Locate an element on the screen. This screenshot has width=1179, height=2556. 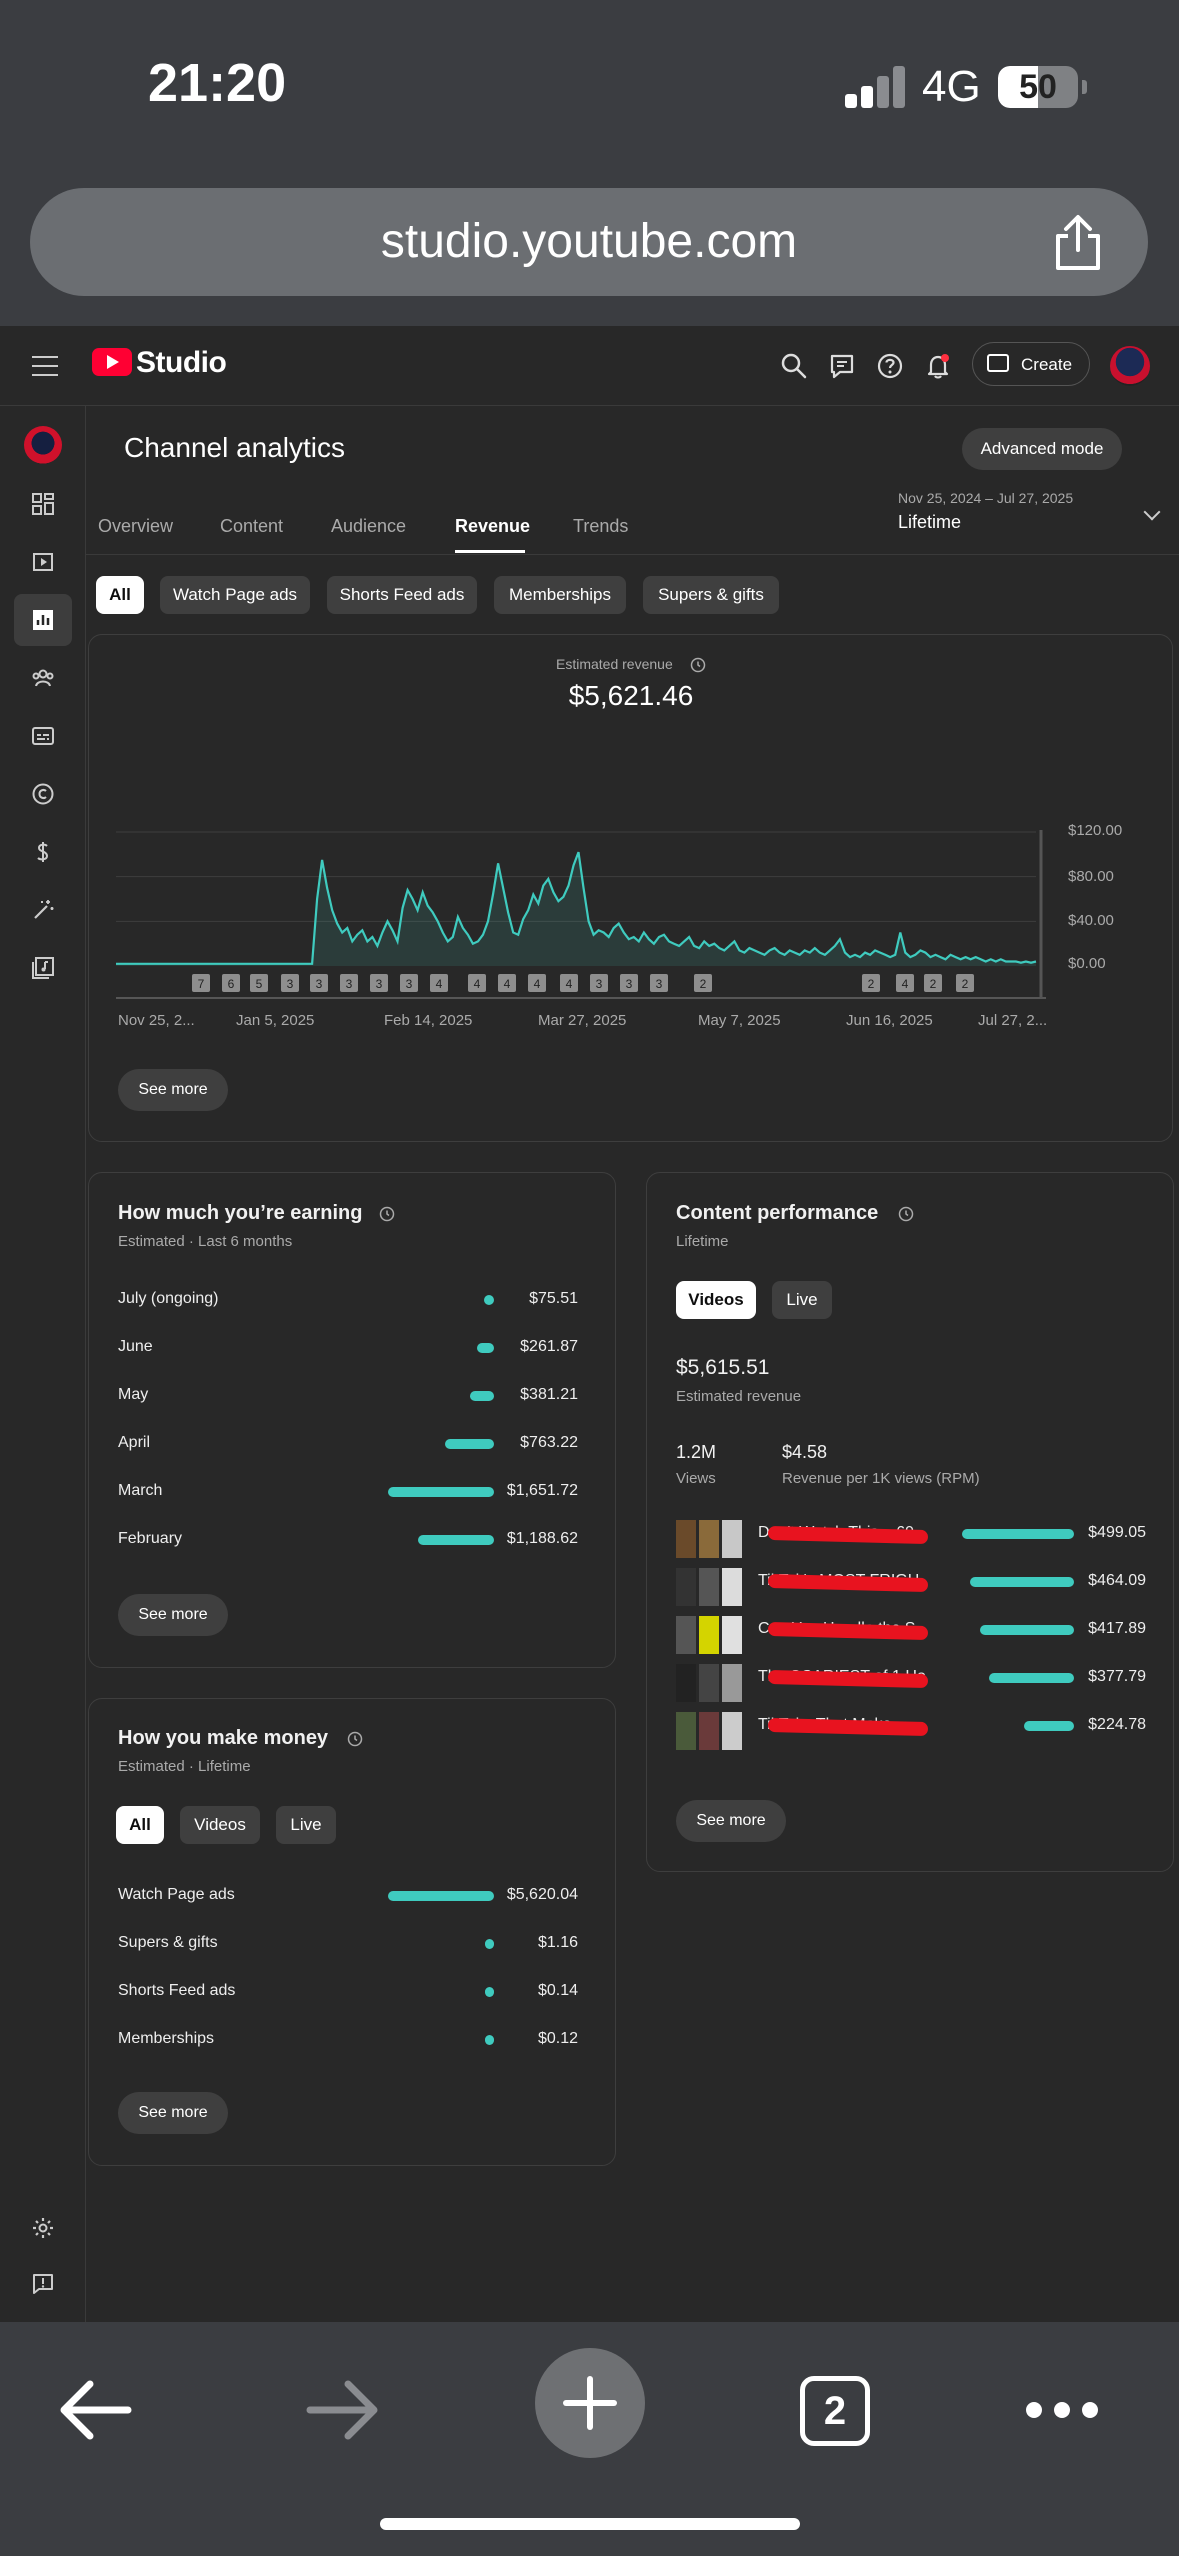
earning-see-more-button: See more is located at coordinates (173, 1615).